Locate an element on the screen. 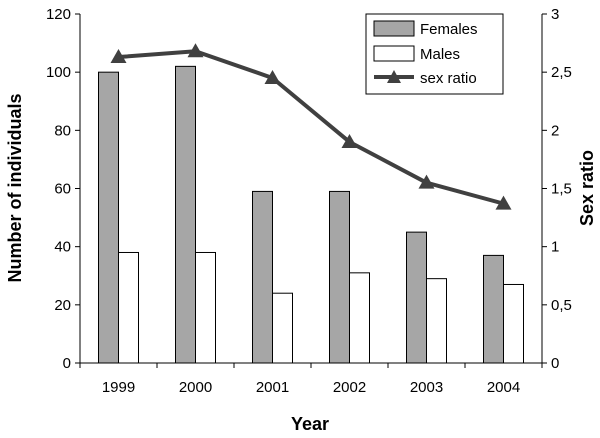  legend: Females Males sex ratio is located at coordinates (434, 54).